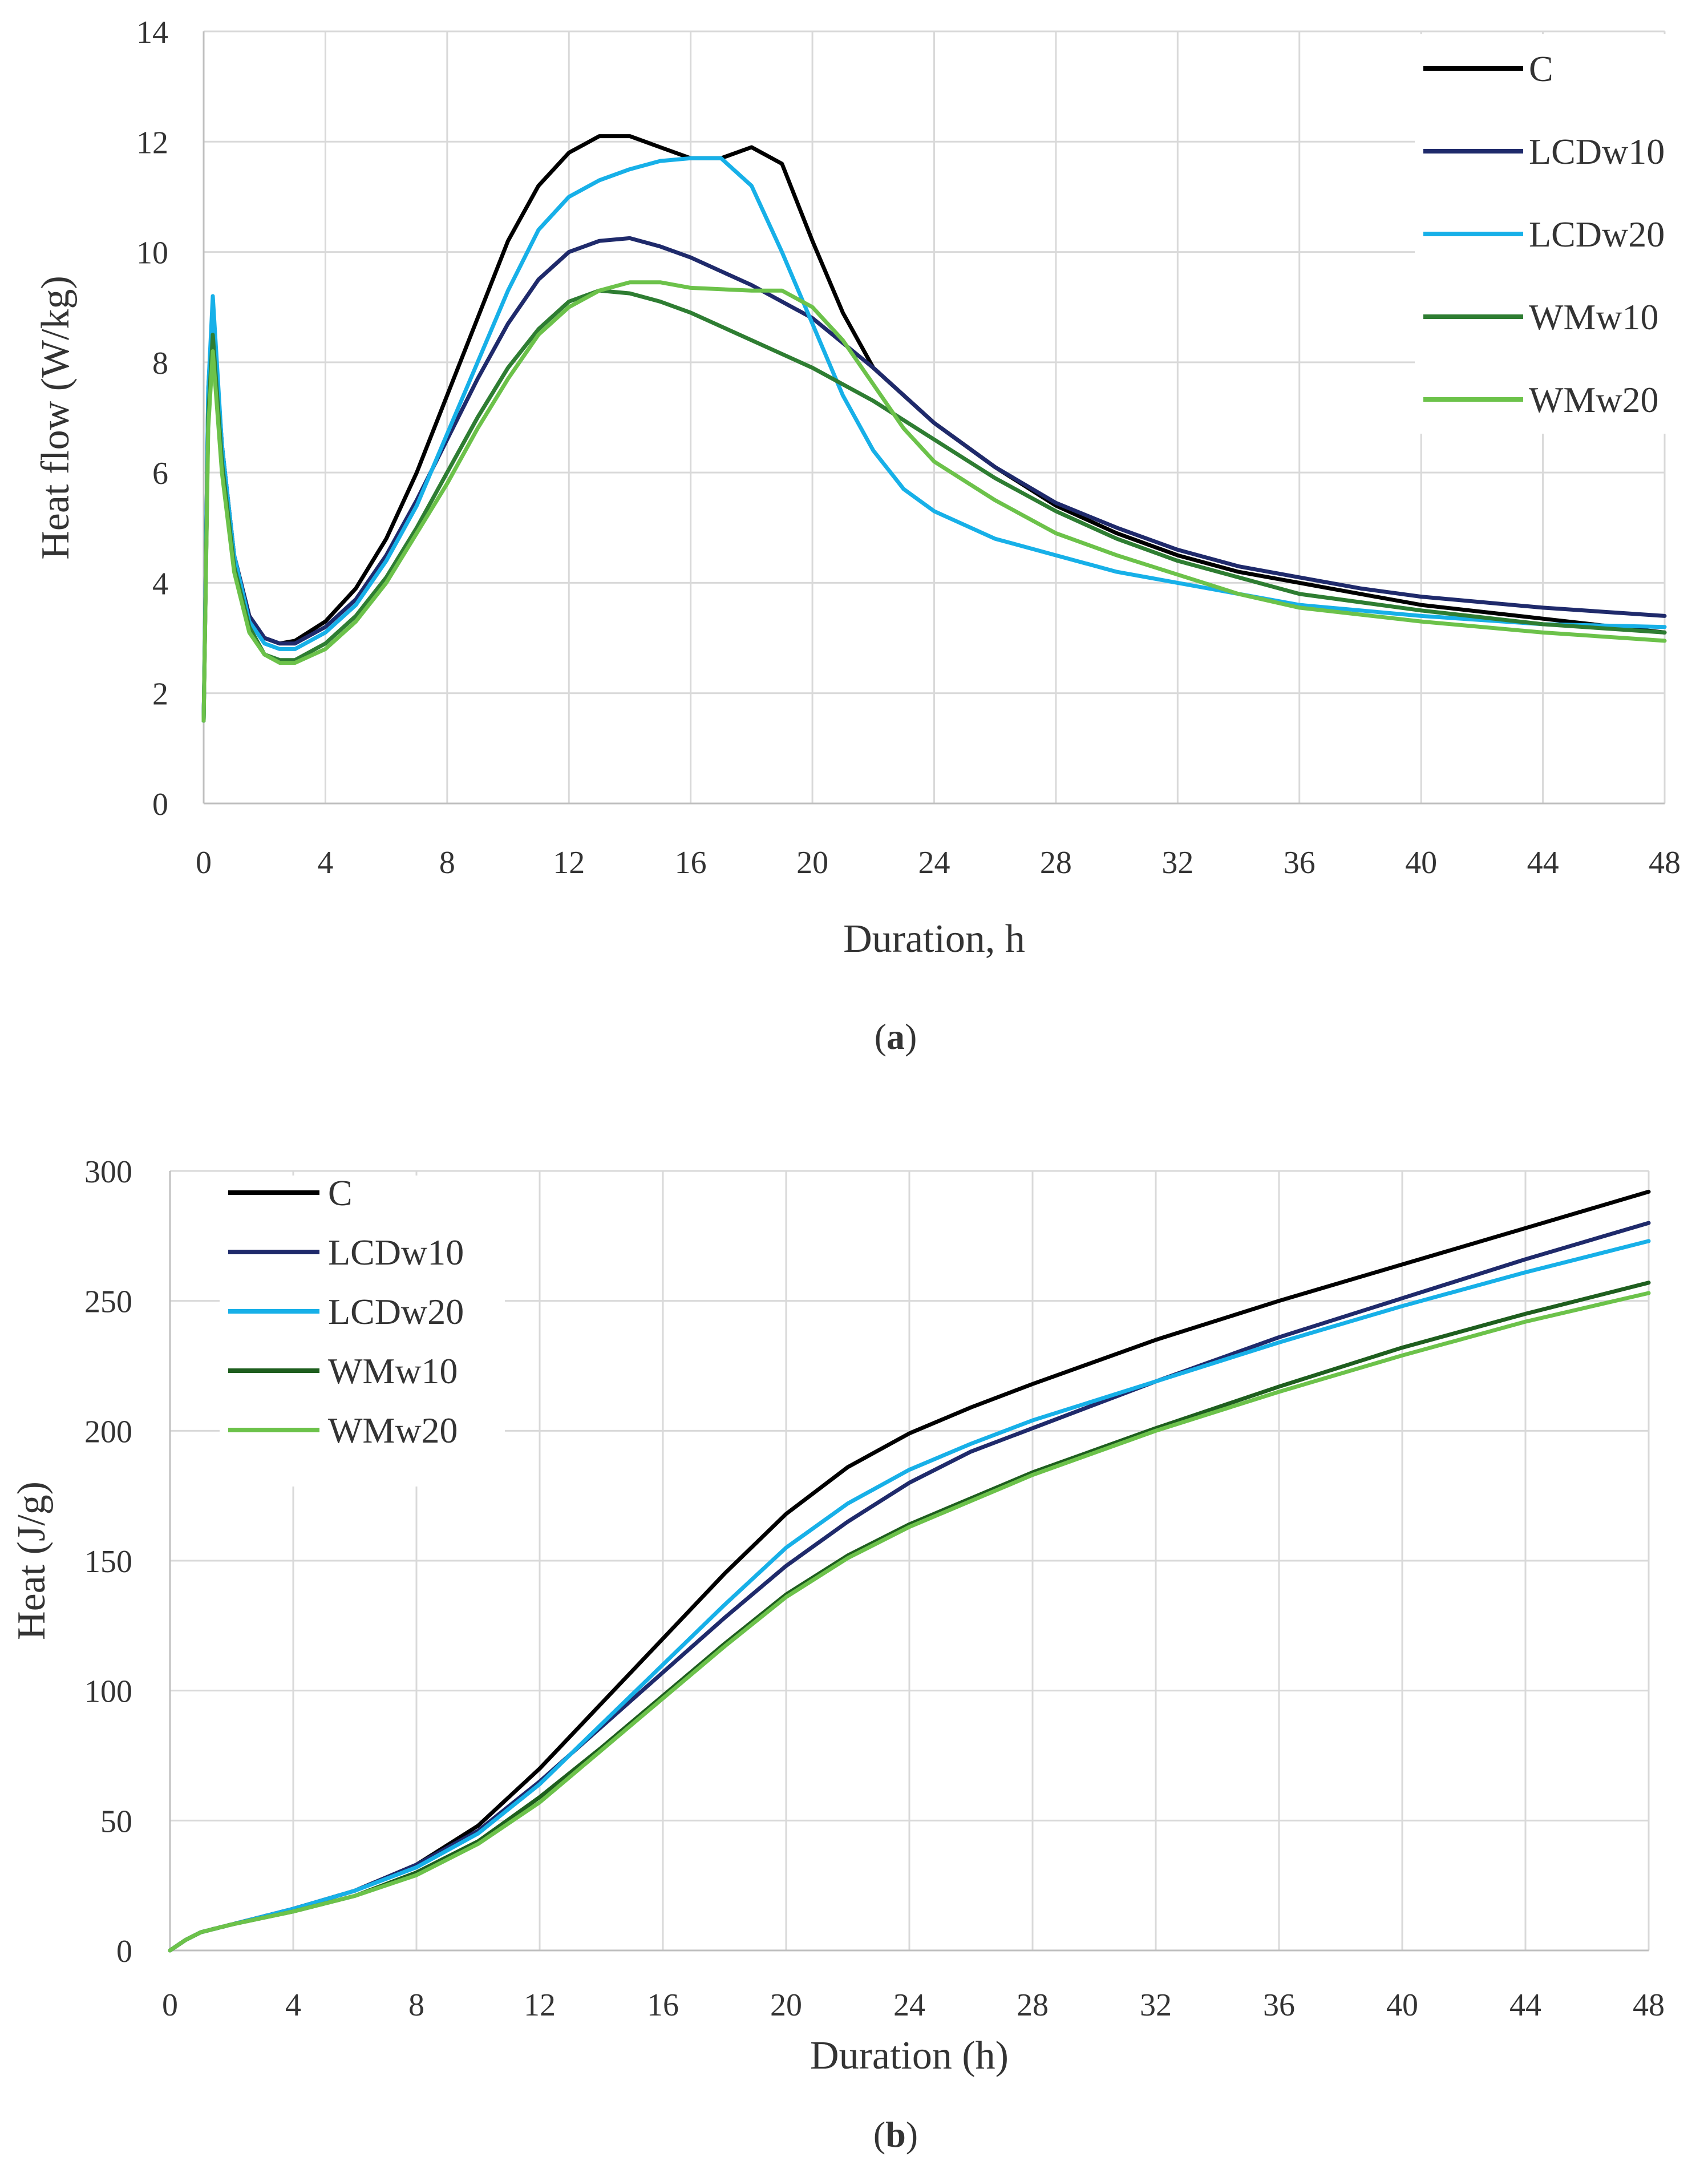 The height and width of the screenshot is (2169, 1708). I want to click on caption-a: (a), so click(896, 1036).